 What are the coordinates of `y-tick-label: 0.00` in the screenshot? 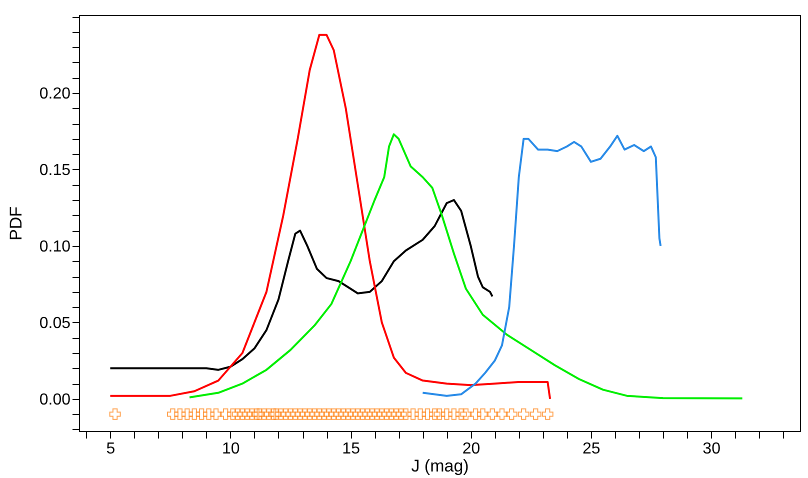 It's located at (55, 399).